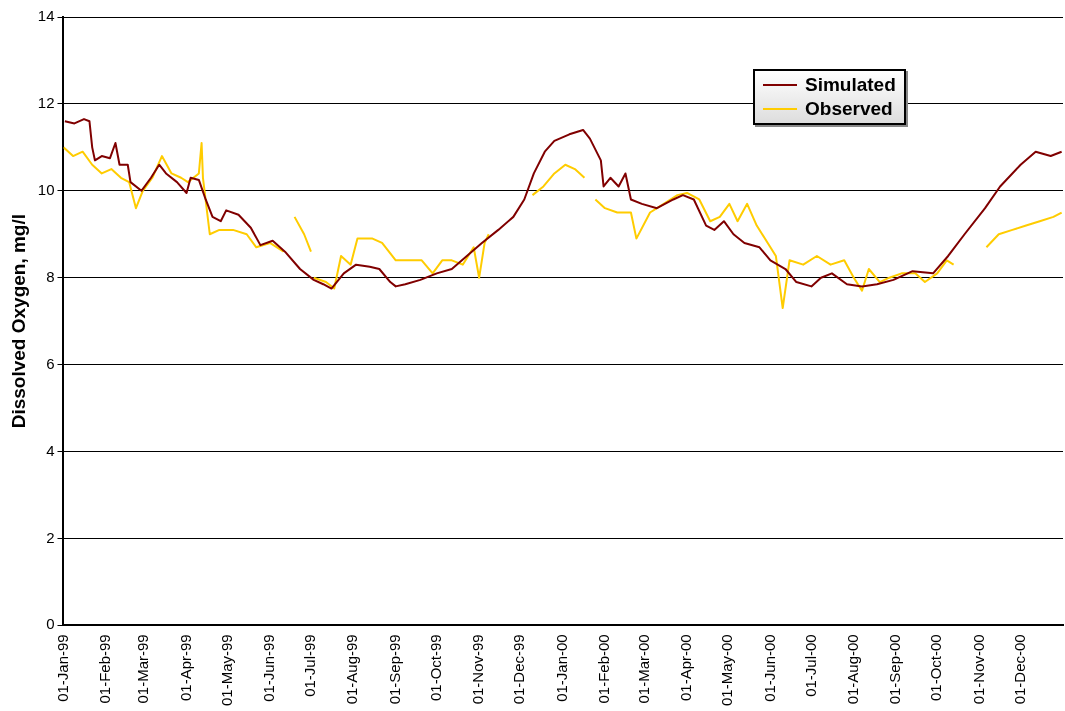 The image size is (1065, 711). Describe the element at coordinates (1019, 669) in the screenshot. I see `x-tick-label: 01-Dec-00` at that location.